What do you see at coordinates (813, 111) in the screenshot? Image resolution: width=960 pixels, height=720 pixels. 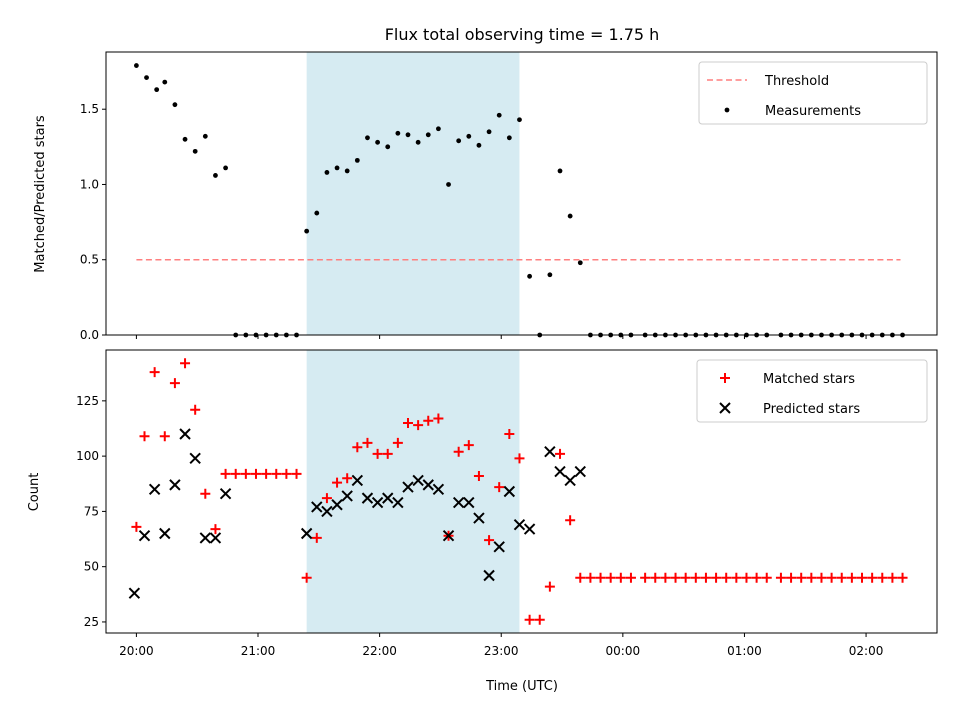 I see `legend-label: Measurements` at bounding box center [813, 111].